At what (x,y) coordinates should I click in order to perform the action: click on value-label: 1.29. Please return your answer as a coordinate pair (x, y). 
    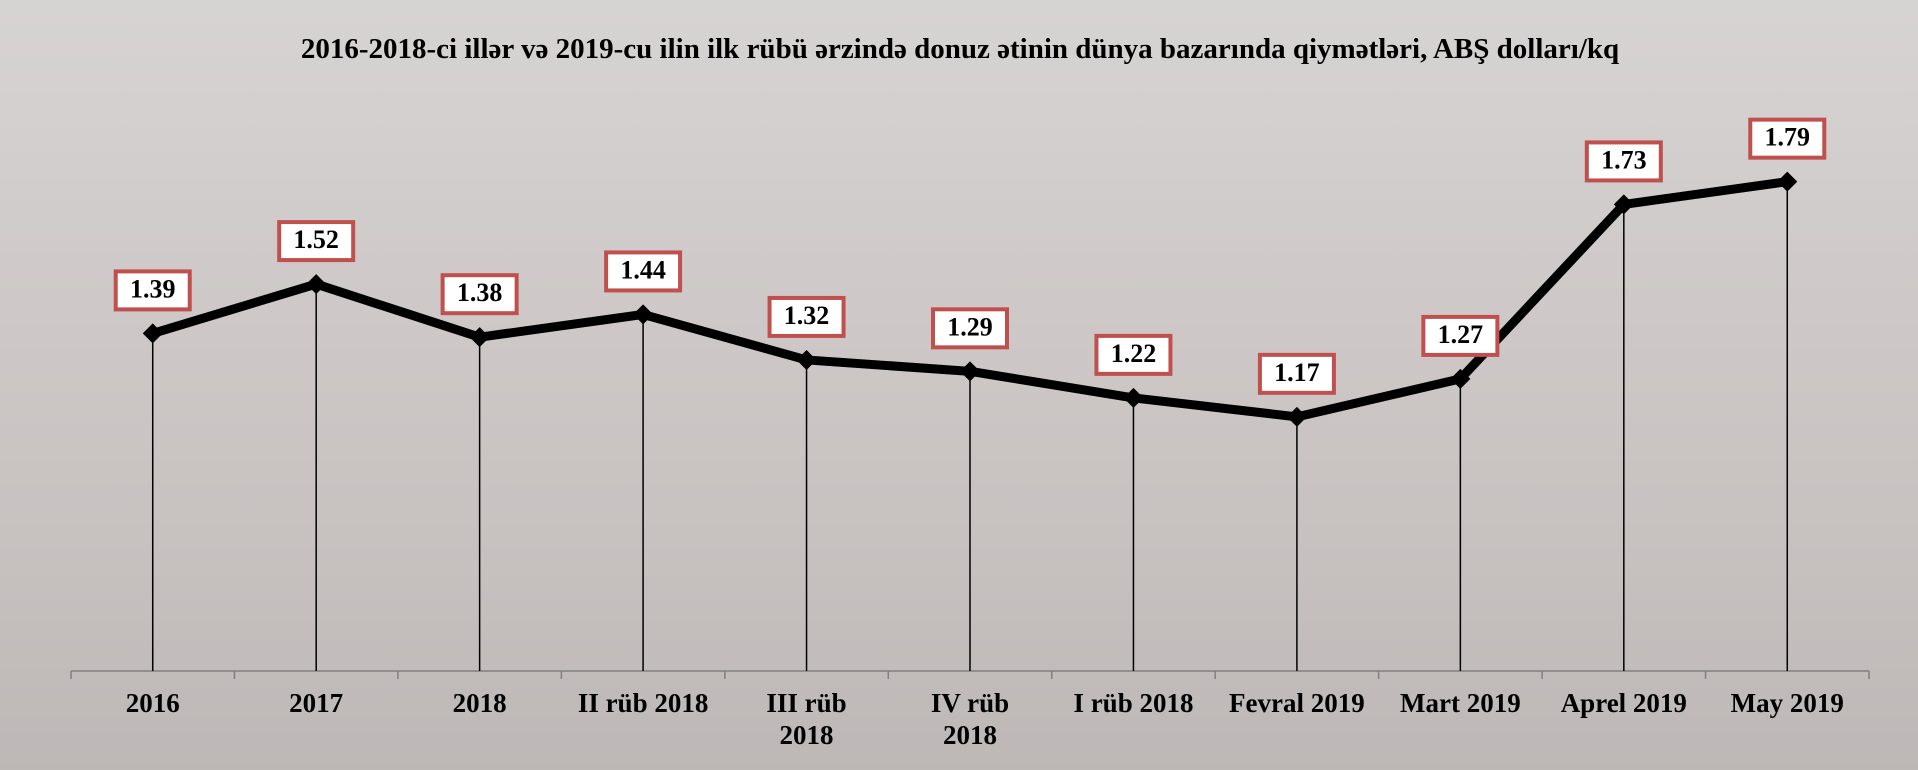
    Looking at the image, I should click on (970, 326).